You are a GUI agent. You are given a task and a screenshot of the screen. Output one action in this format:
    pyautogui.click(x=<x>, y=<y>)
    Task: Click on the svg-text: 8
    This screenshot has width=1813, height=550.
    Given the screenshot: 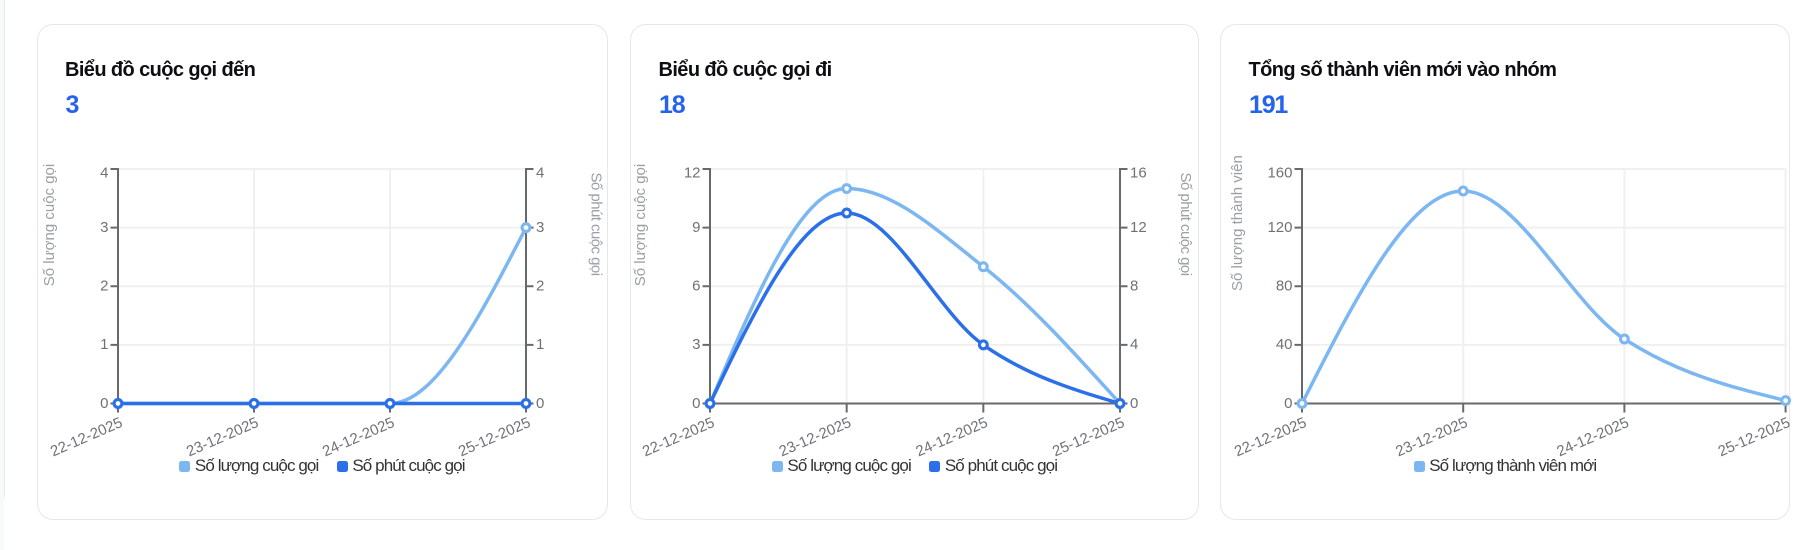 What is the action you would take?
    pyautogui.click(x=1134, y=286)
    